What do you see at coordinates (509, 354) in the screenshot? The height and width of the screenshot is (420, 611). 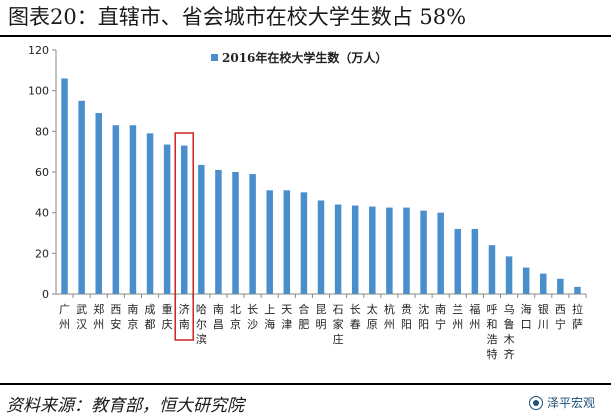 I see `category-label-char: 齐` at bounding box center [509, 354].